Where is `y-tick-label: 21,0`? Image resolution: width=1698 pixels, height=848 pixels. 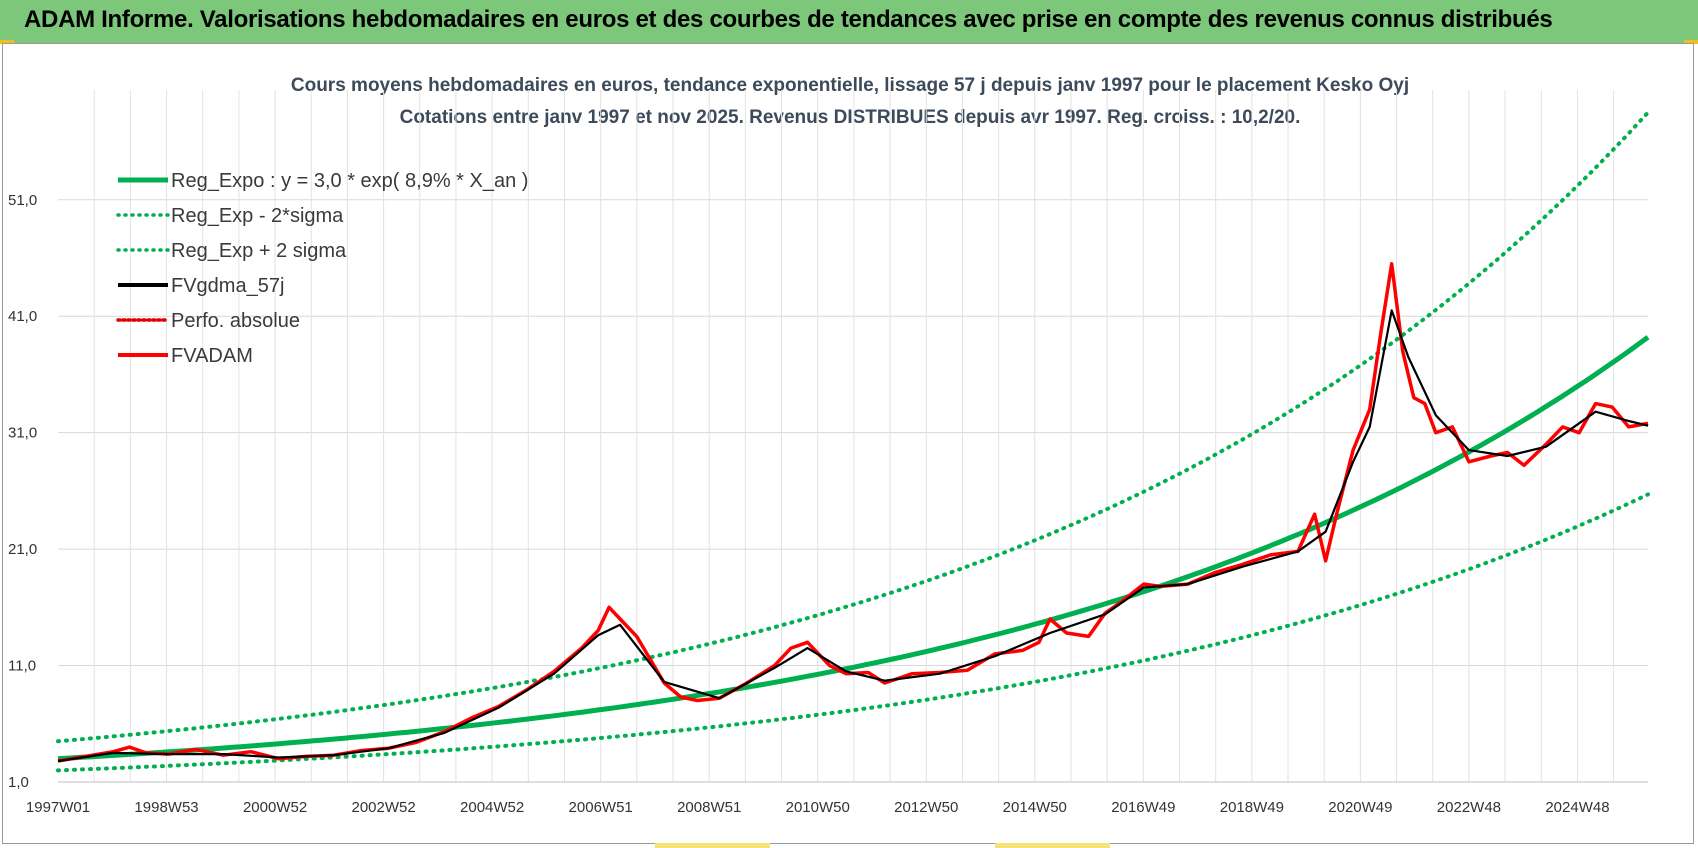 y-tick-label: 21,0 is located at coordinates (22, 549).